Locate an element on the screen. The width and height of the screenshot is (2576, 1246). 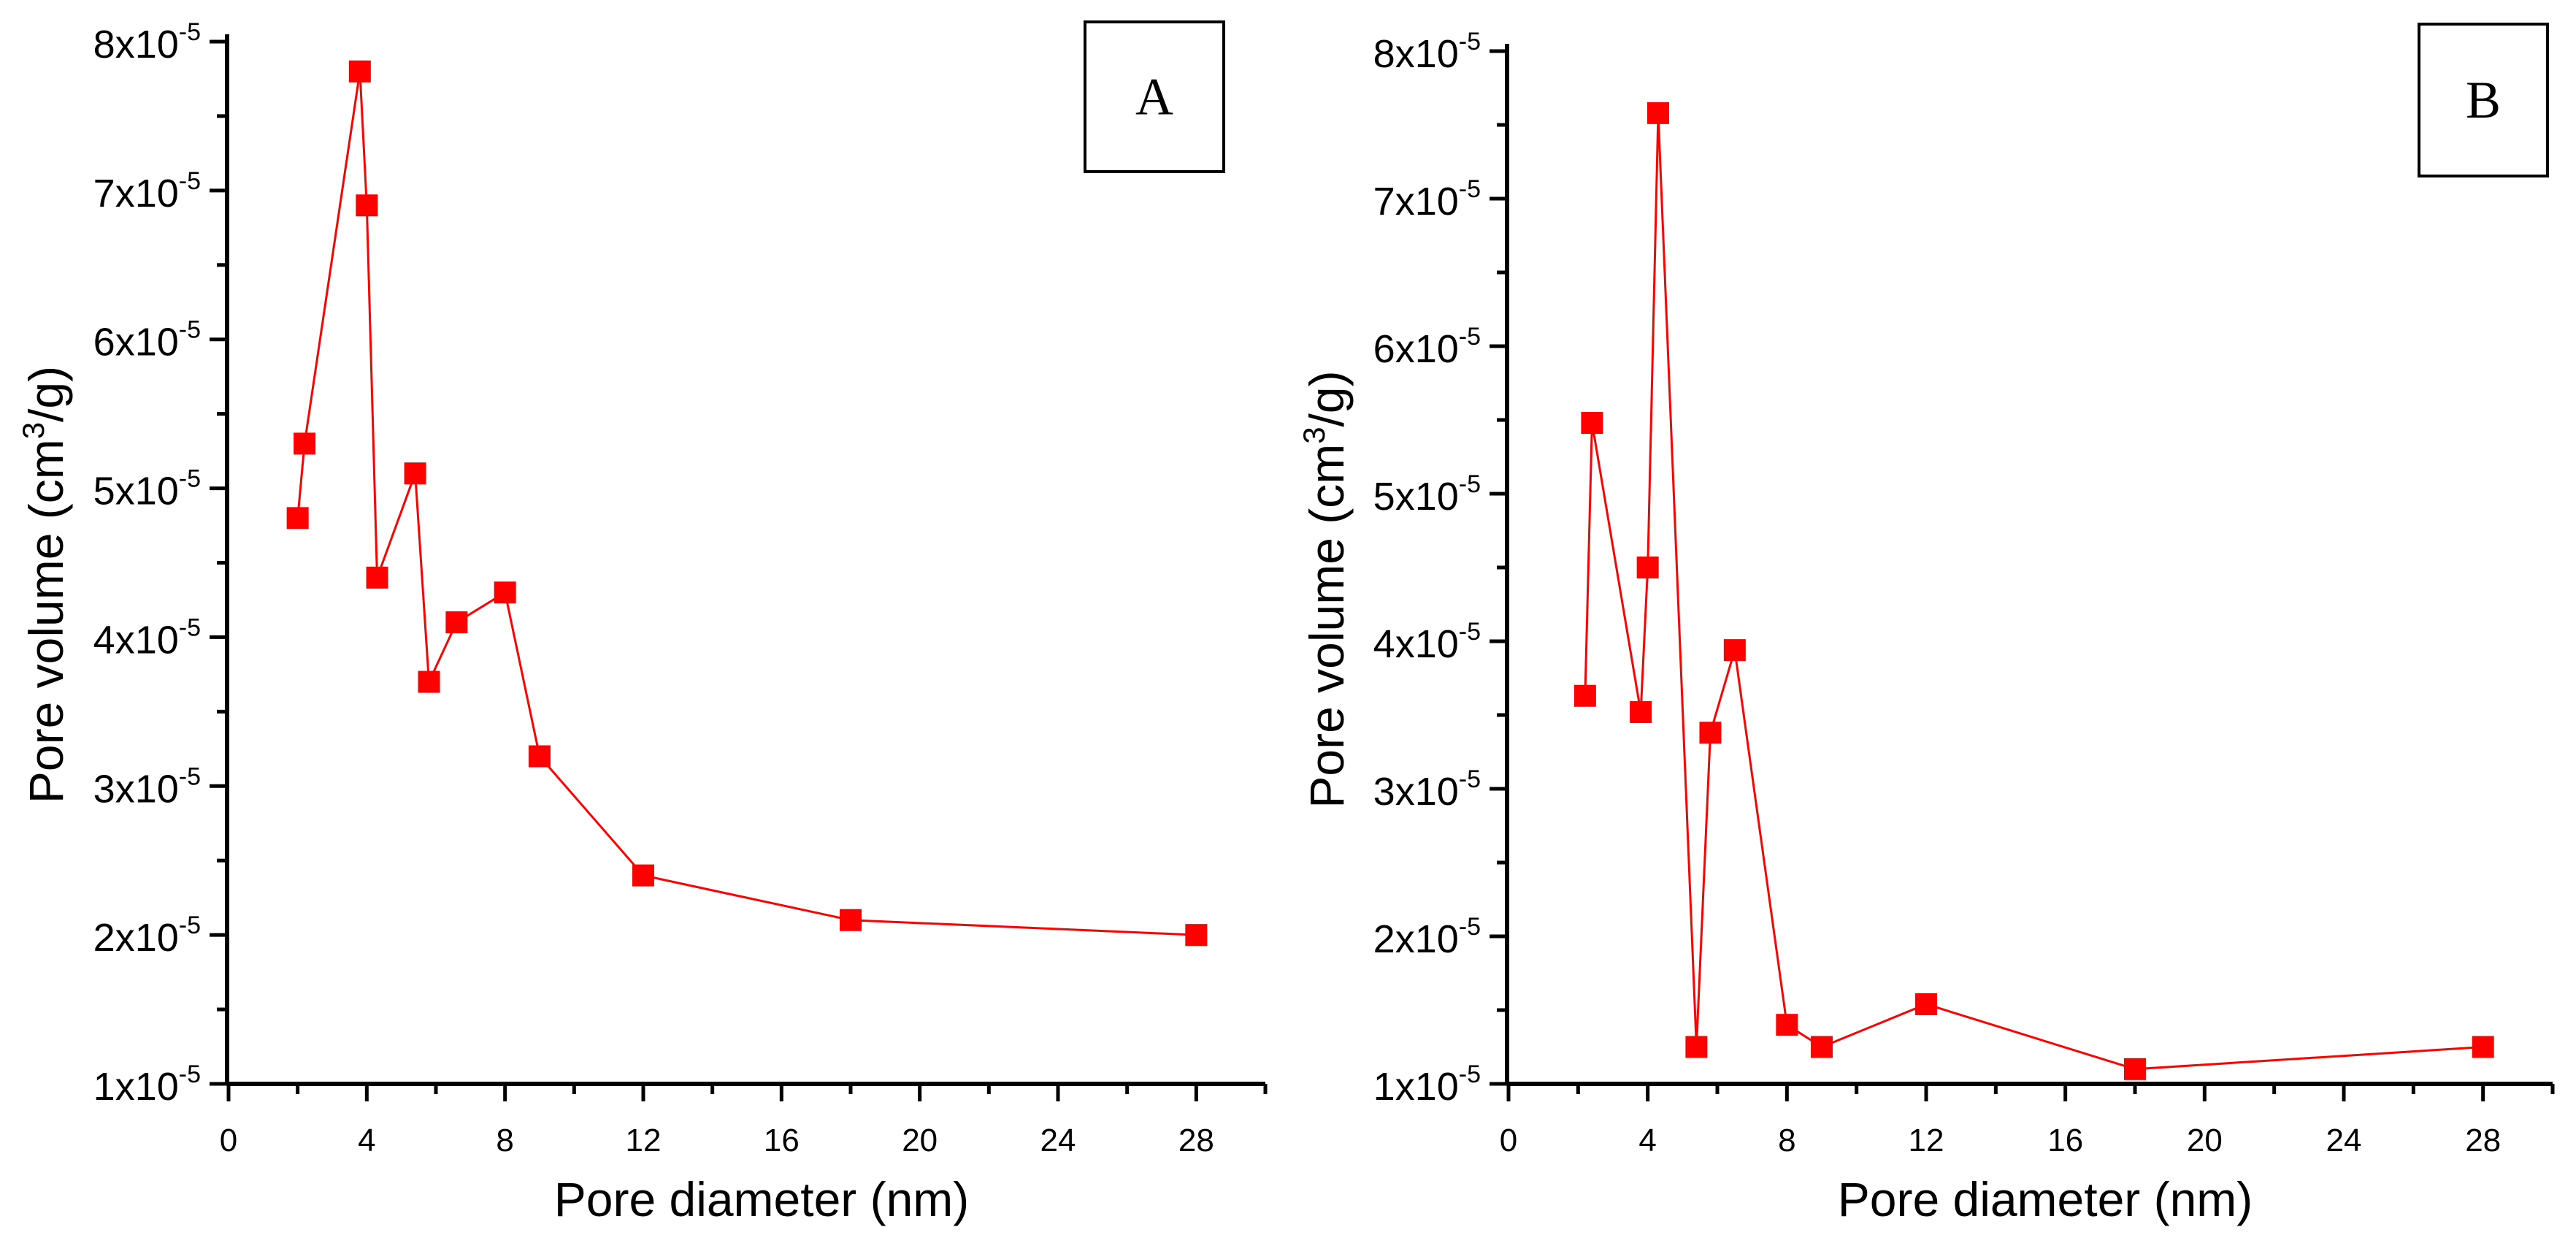
panel-label: A is located at coordinates (1154, 97).